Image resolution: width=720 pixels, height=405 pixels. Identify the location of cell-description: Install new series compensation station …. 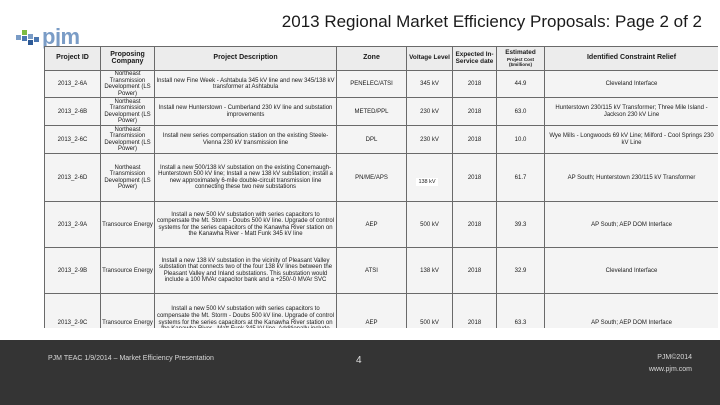
(245, 140).